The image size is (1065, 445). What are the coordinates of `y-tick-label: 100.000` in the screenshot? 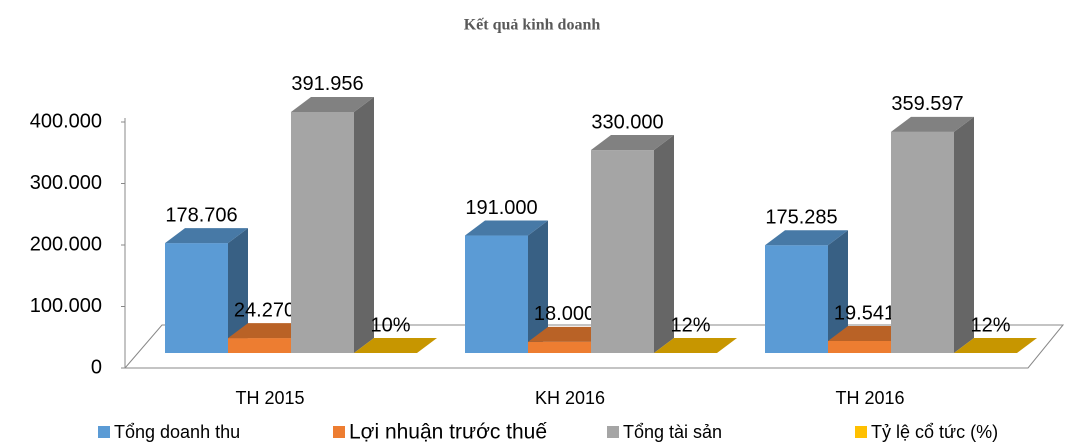 It's located at (66, 306).